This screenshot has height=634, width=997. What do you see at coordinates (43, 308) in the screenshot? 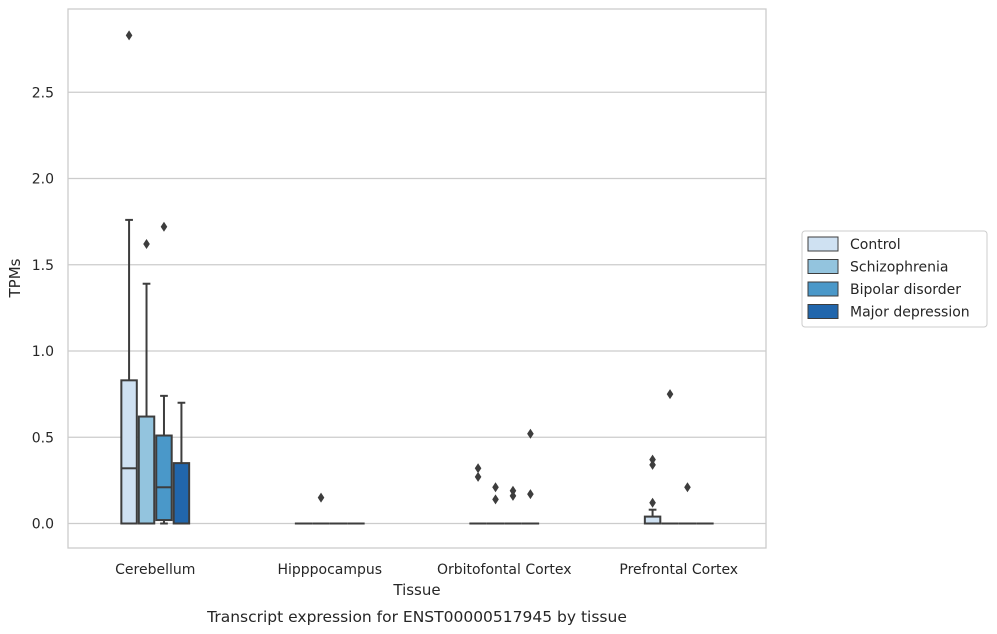
I see `y-tick-labels: 0.0 0.5 1.0 1.5 2.0 2.5` at bounding box center [43, 308].